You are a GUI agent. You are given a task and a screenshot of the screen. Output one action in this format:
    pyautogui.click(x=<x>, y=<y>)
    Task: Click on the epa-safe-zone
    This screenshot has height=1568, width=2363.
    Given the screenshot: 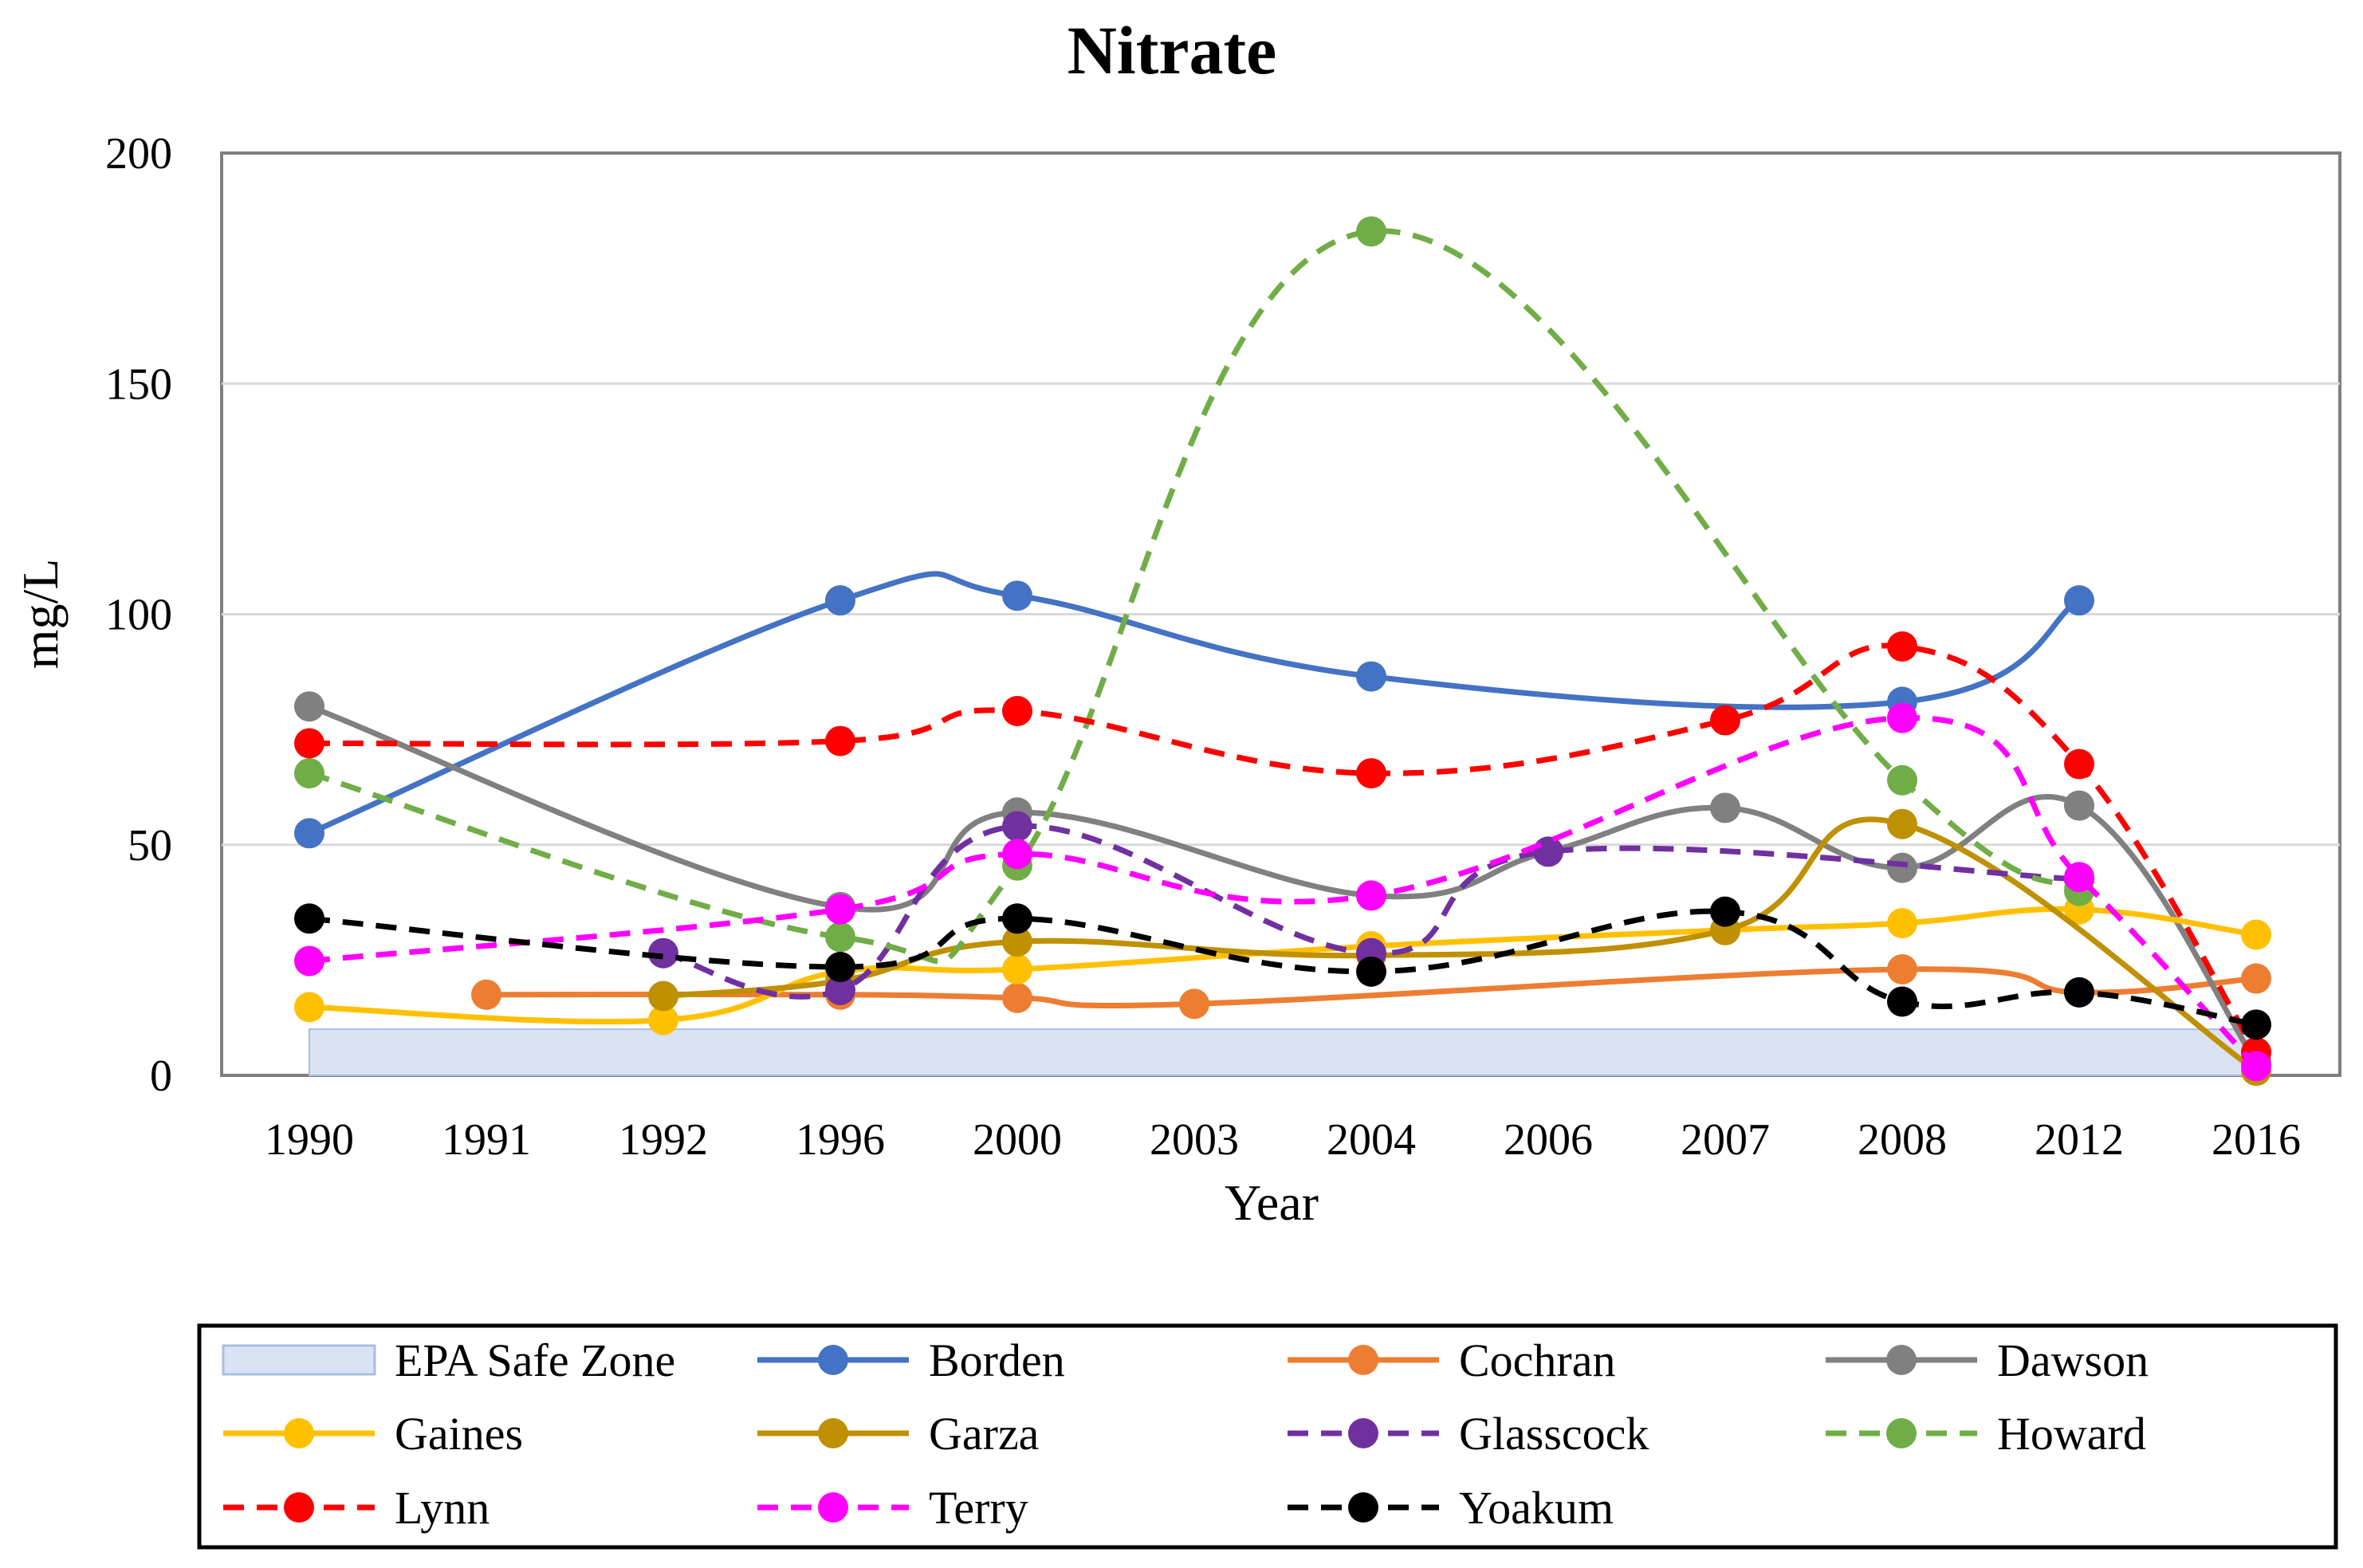 What is the action you would take?
    pyautogui.click(x=1283, y=1052)
    